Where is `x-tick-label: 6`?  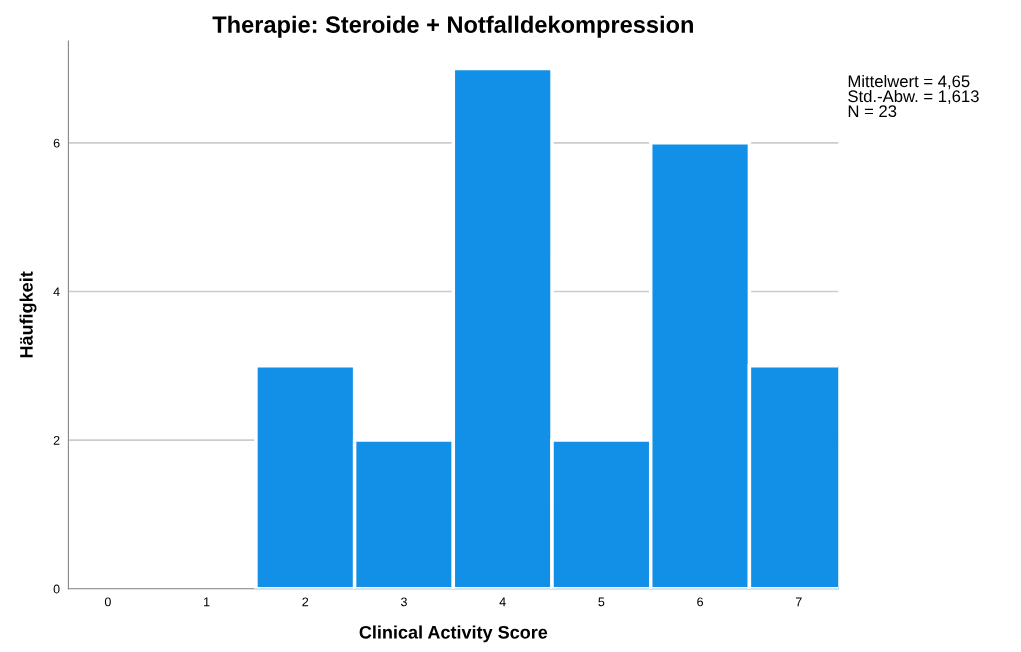
x-tick-label: 6 is located at coordinates (700, 602).